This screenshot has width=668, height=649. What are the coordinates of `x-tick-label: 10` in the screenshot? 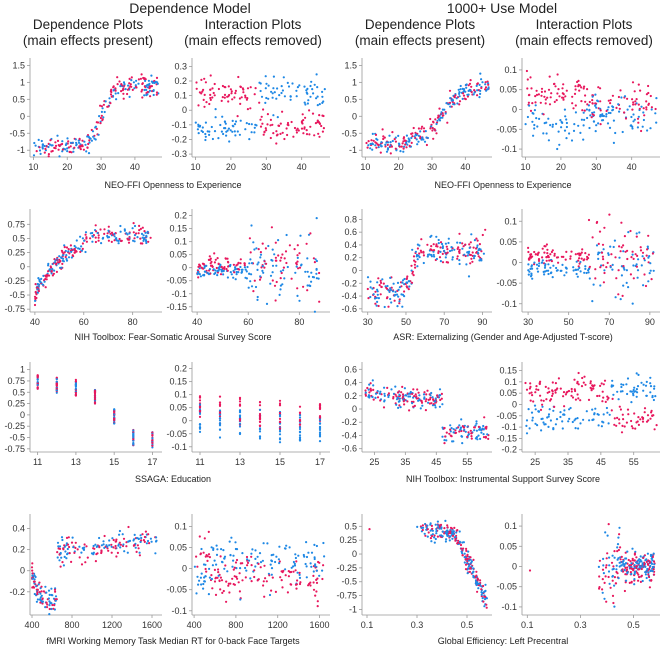 It's located at (33, 167).